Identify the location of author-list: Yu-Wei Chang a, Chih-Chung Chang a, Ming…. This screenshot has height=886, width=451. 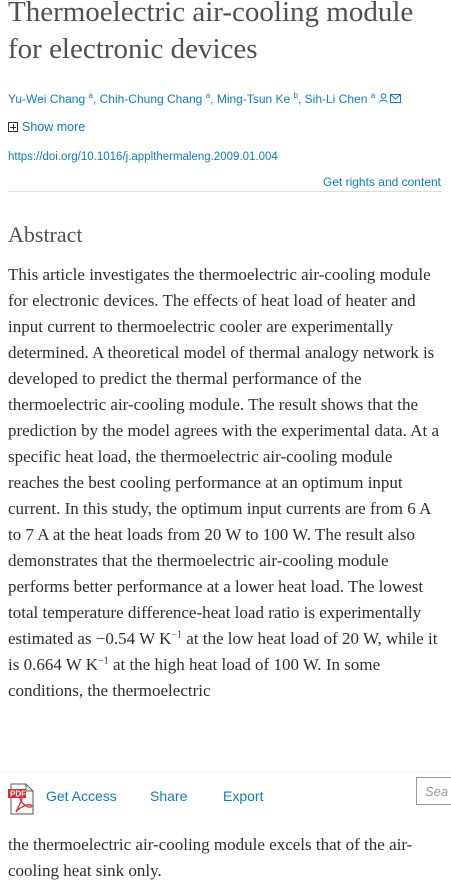
(228, 98).